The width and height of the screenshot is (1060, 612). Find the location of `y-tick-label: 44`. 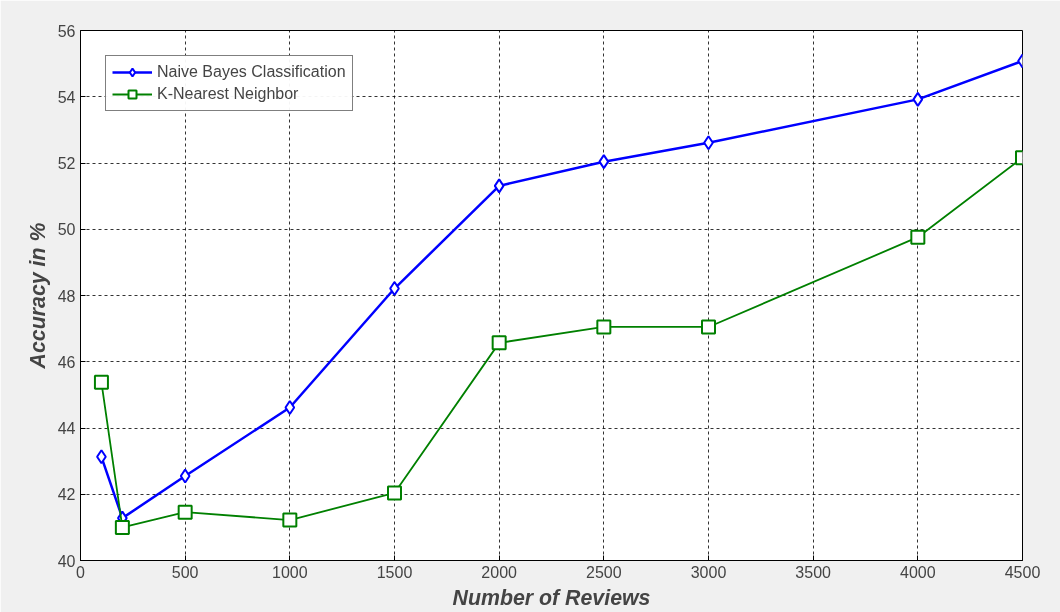

y-tick-label: 44 is located at coordinates (66, 428).